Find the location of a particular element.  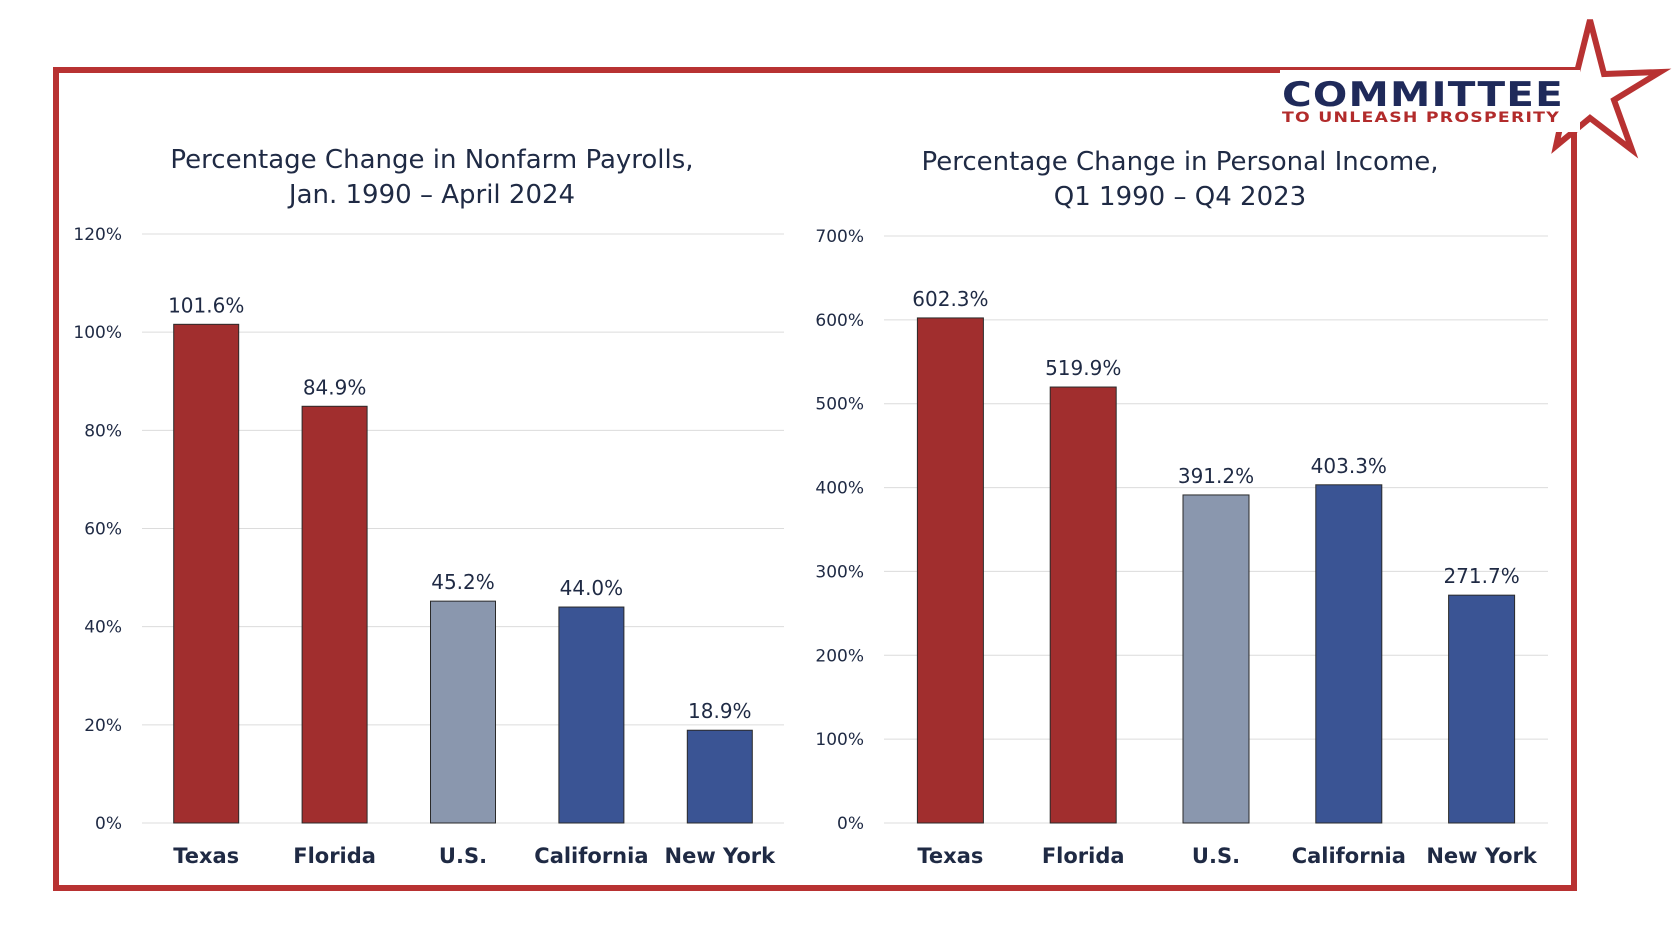

y-tick-label: 500% is located at coordinates (839, 405).